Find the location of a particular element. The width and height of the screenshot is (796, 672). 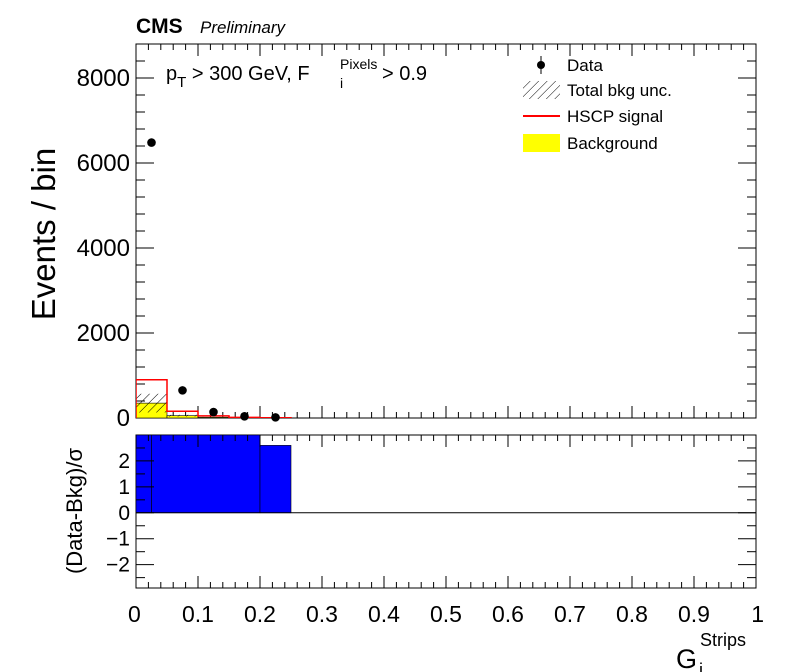

y-tick-label: 1 is located at coordinates (124, 487).